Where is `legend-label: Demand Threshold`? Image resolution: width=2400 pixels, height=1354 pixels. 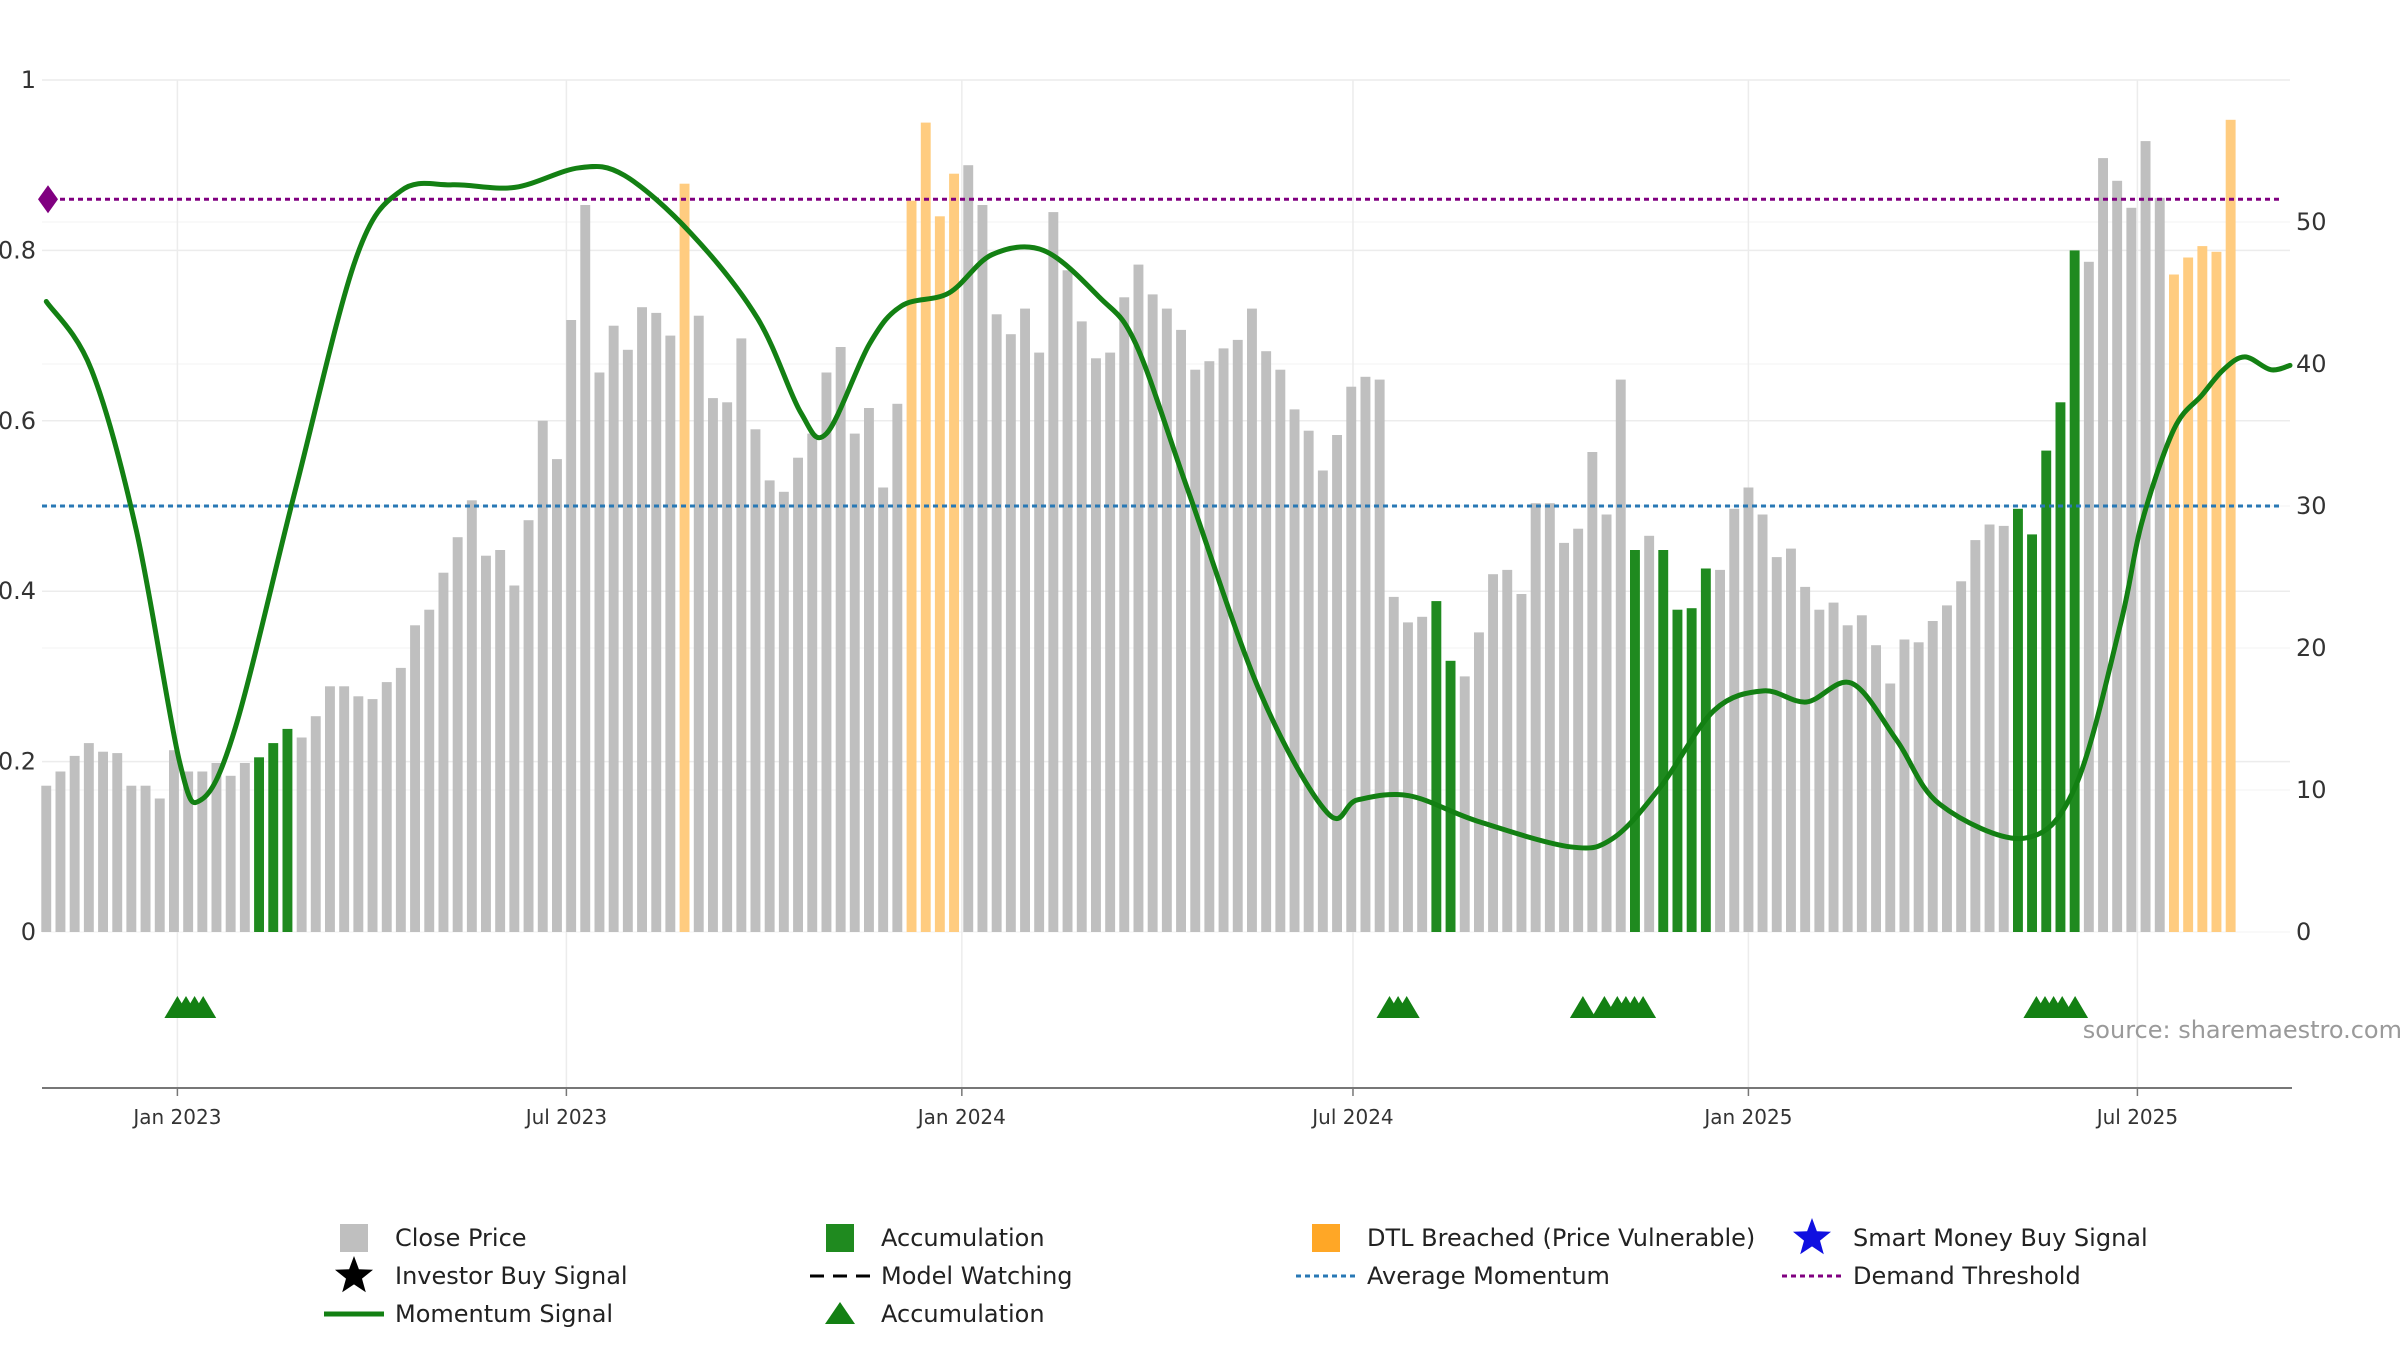
legend-label: Demand Threshold is located at coordinates (1967, 1276).